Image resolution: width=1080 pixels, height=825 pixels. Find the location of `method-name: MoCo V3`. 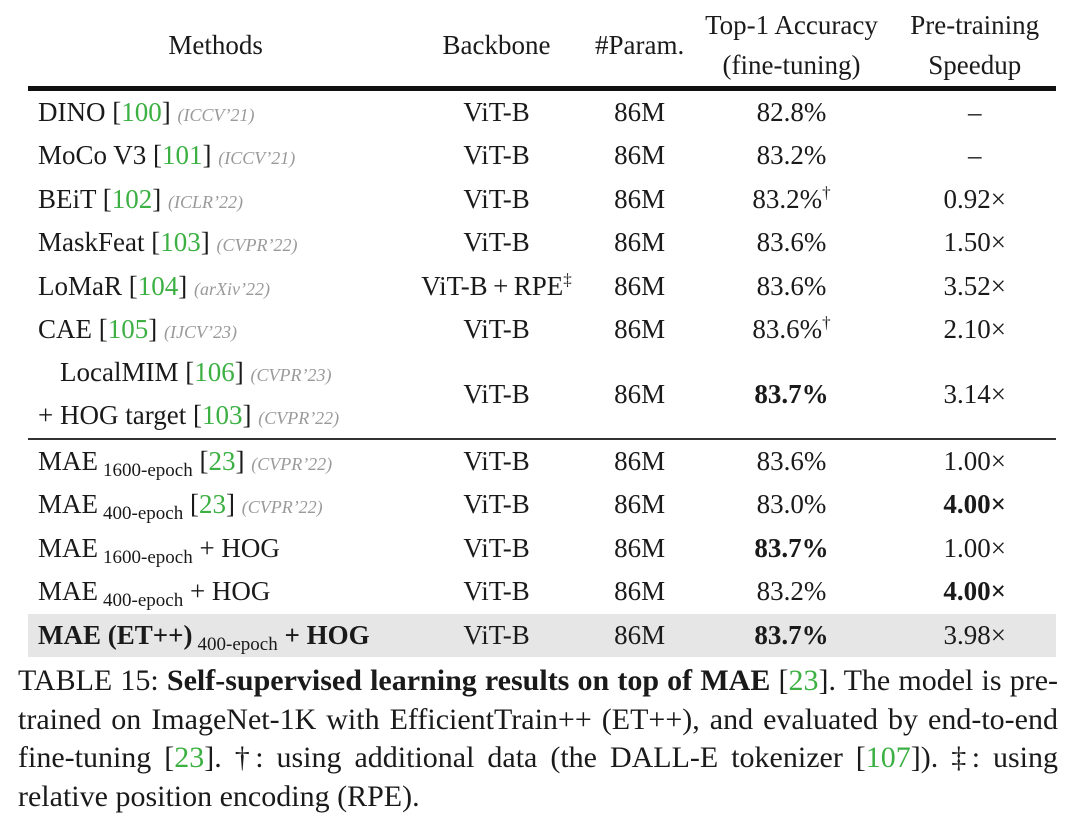

method-name: MoCo V3 is located at coordinates (92, 155).